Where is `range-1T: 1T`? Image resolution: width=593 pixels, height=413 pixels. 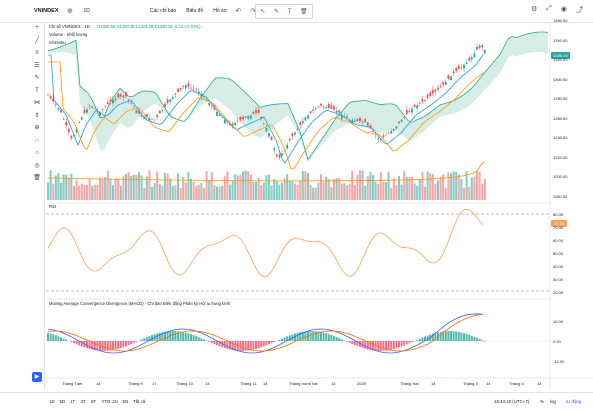
range-1T: 1T is located at coordinates (72, 401).